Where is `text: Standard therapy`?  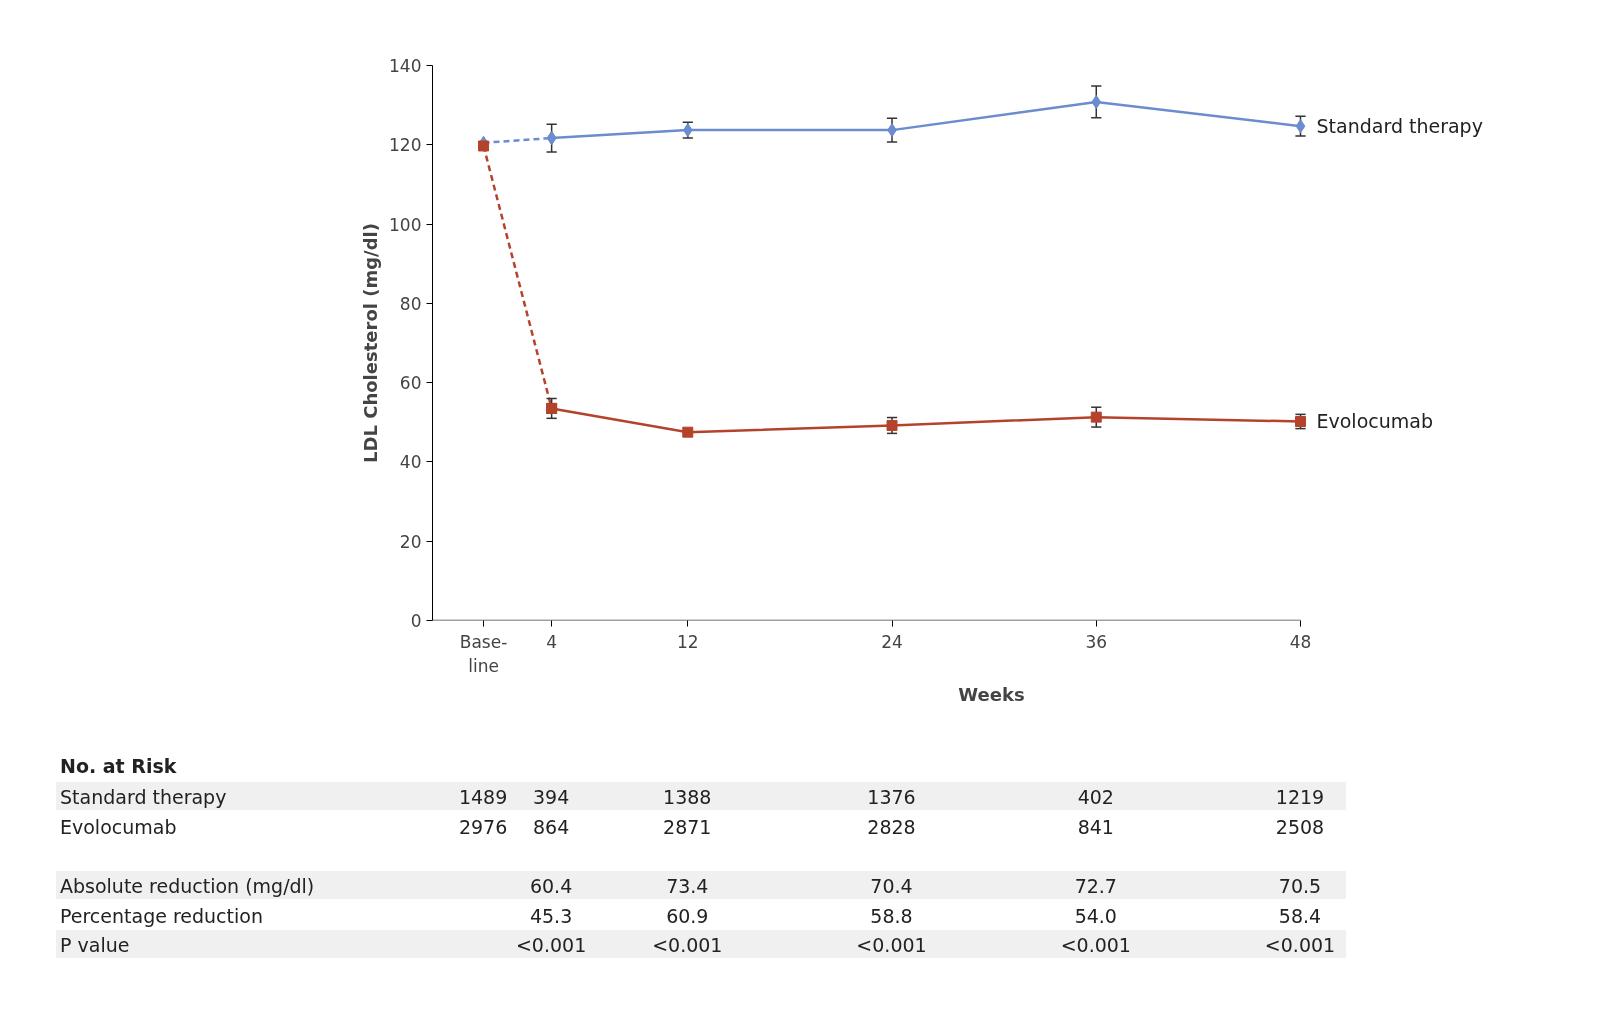
text: Standard therapy is located at coordinates (143, 797).